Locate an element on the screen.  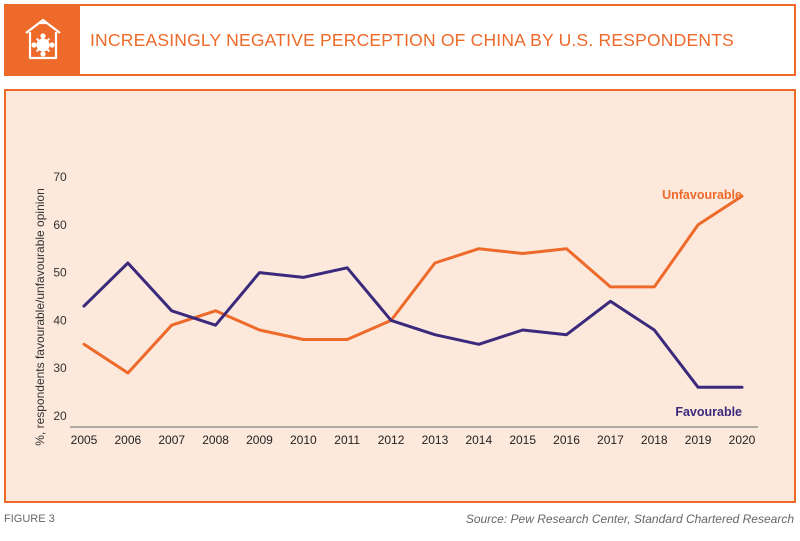
series-label-unfavourable: Unfavourable is located at coordinates (702, 195).